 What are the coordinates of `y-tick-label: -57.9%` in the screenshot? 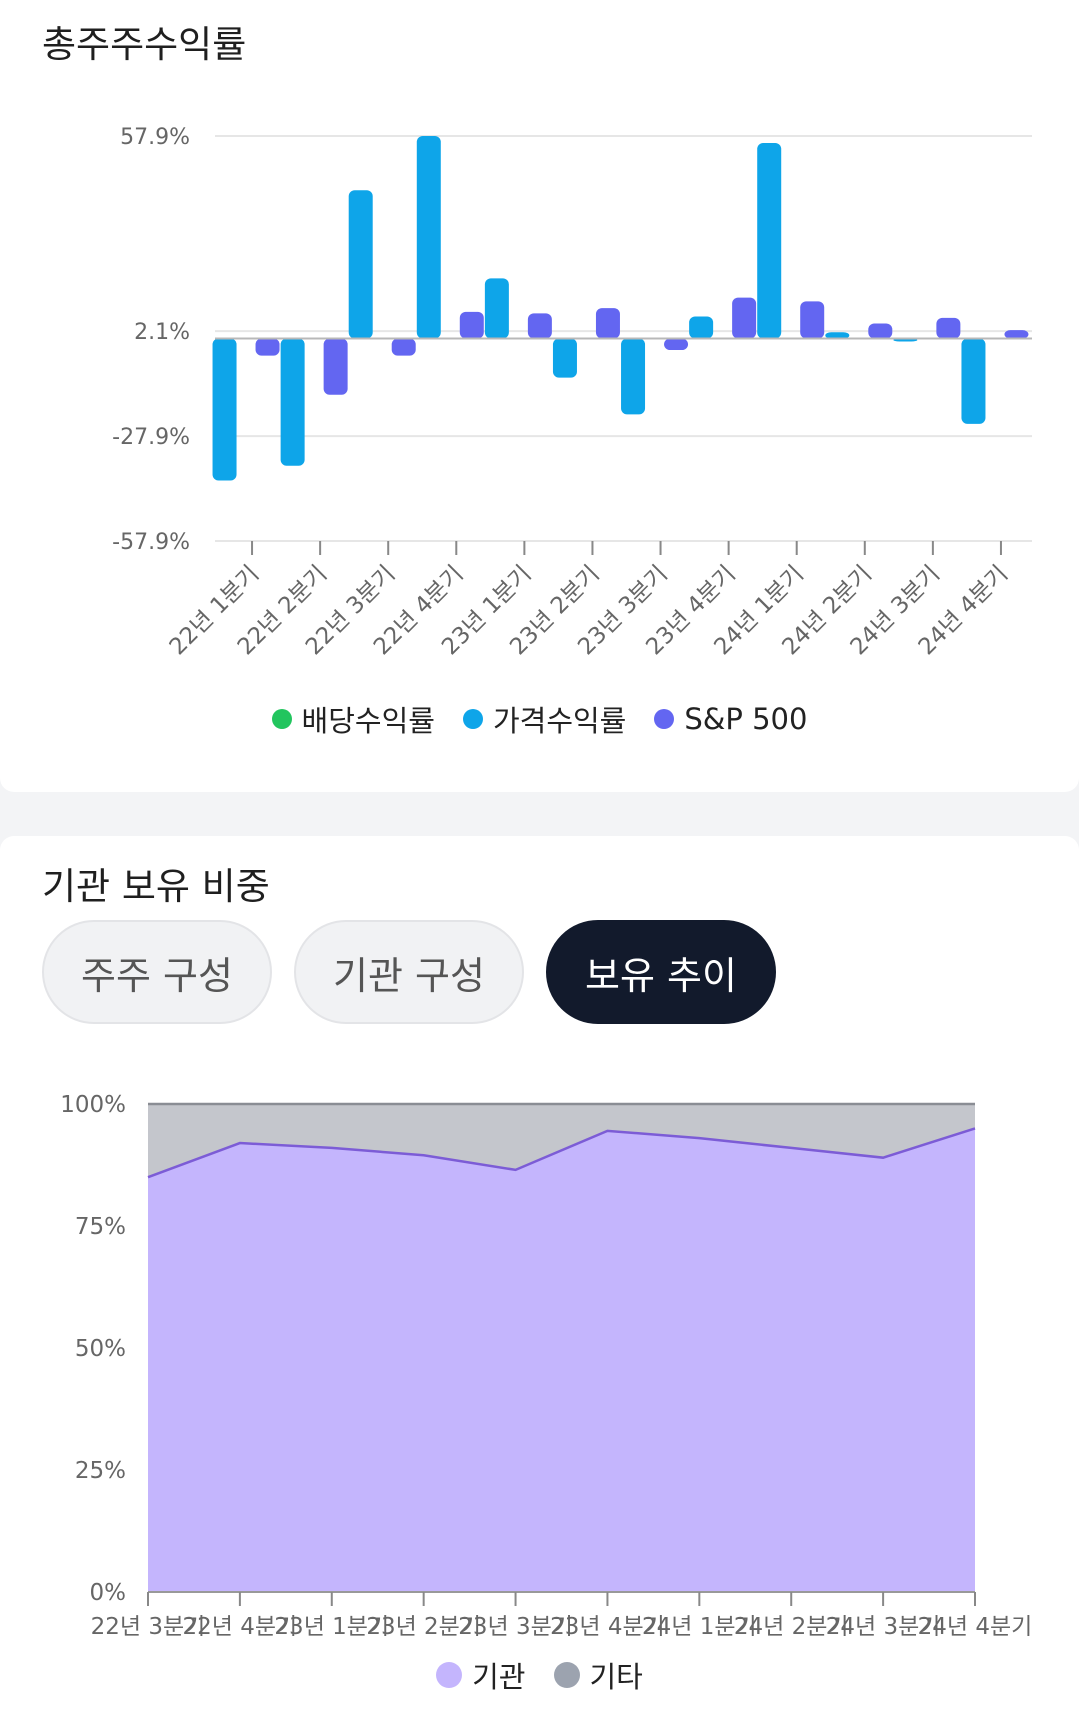 It's located at (151, 542).